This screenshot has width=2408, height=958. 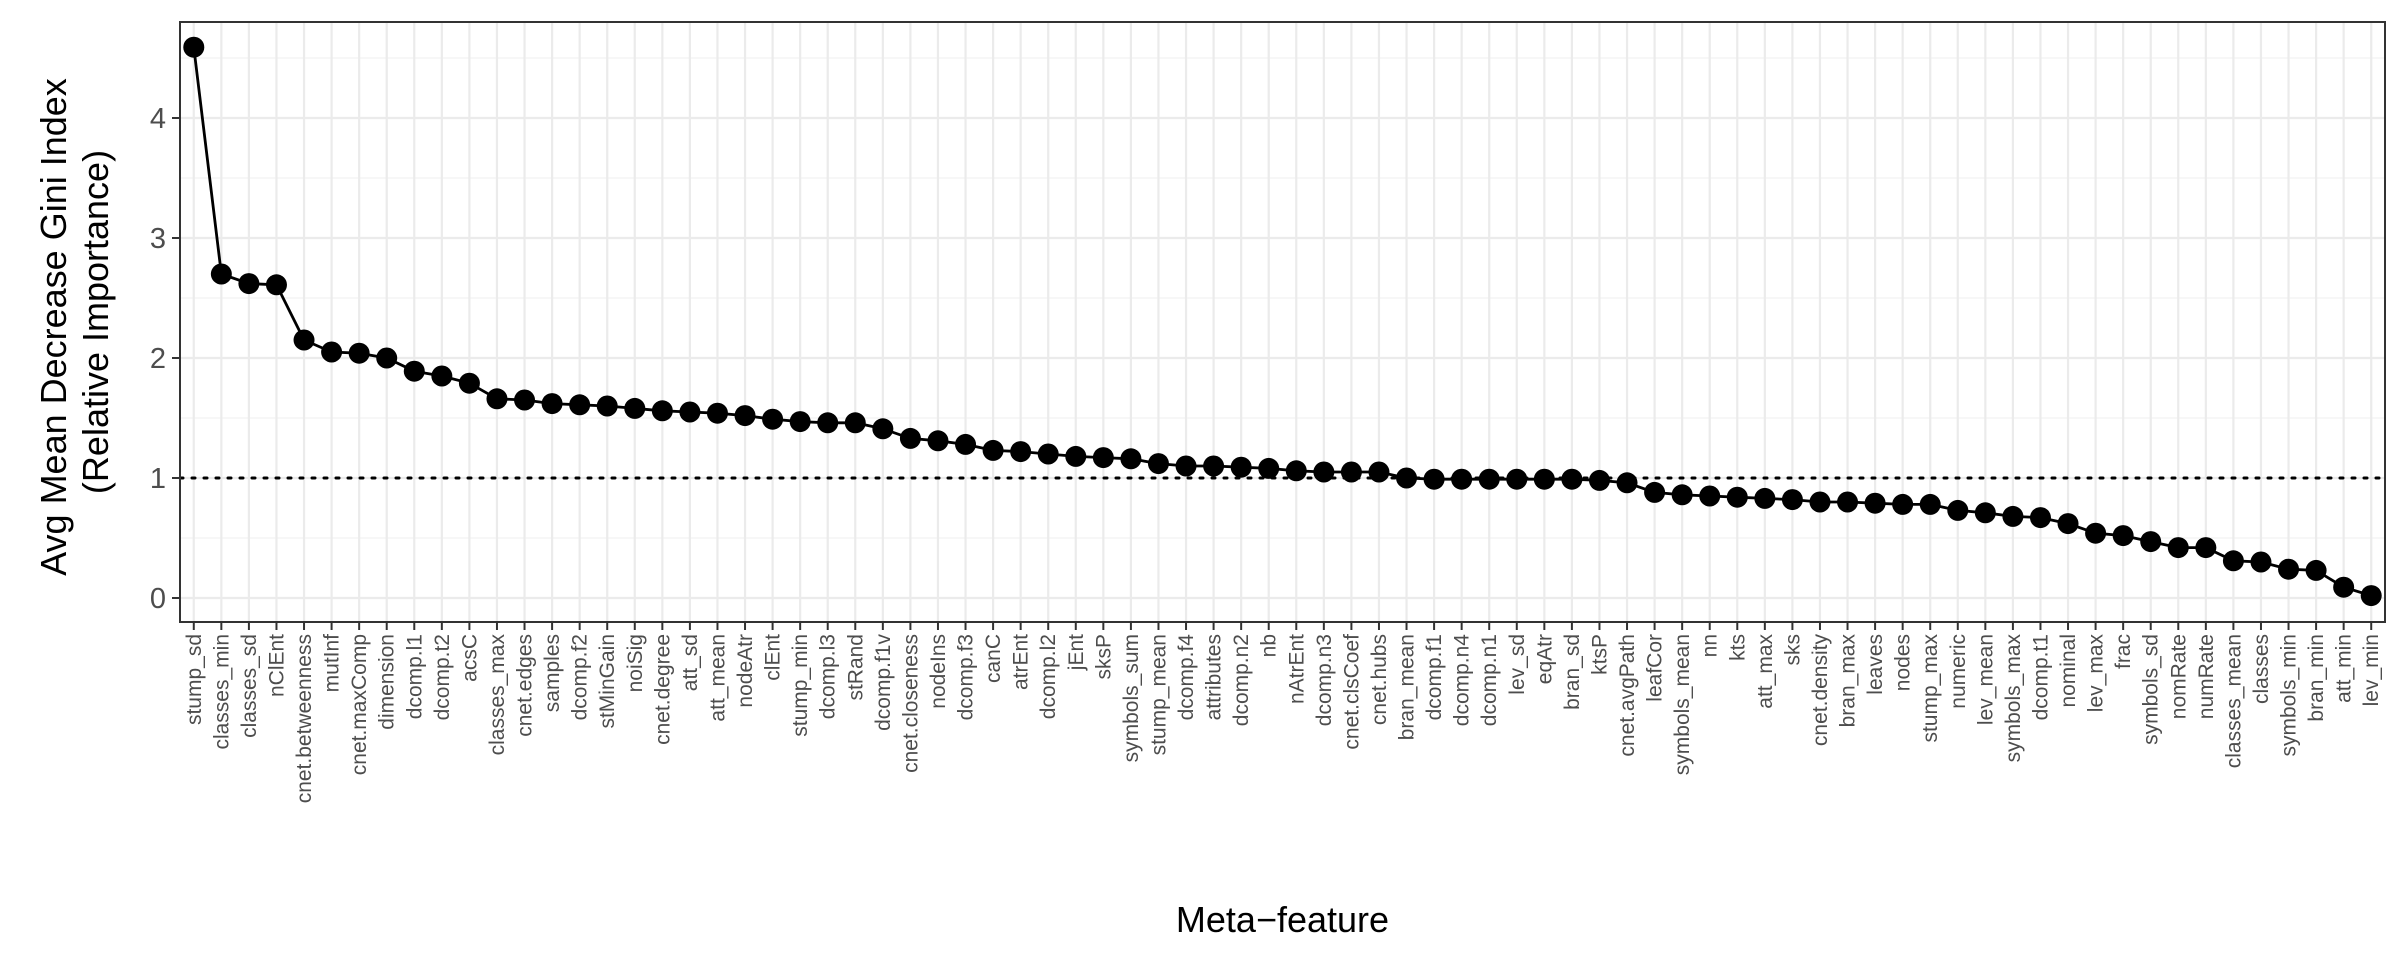 What do you see at coordinates (2040, 518) in the screenshot?
I see `data-point-dcomp.t1` at bounding box center [2040, 518].